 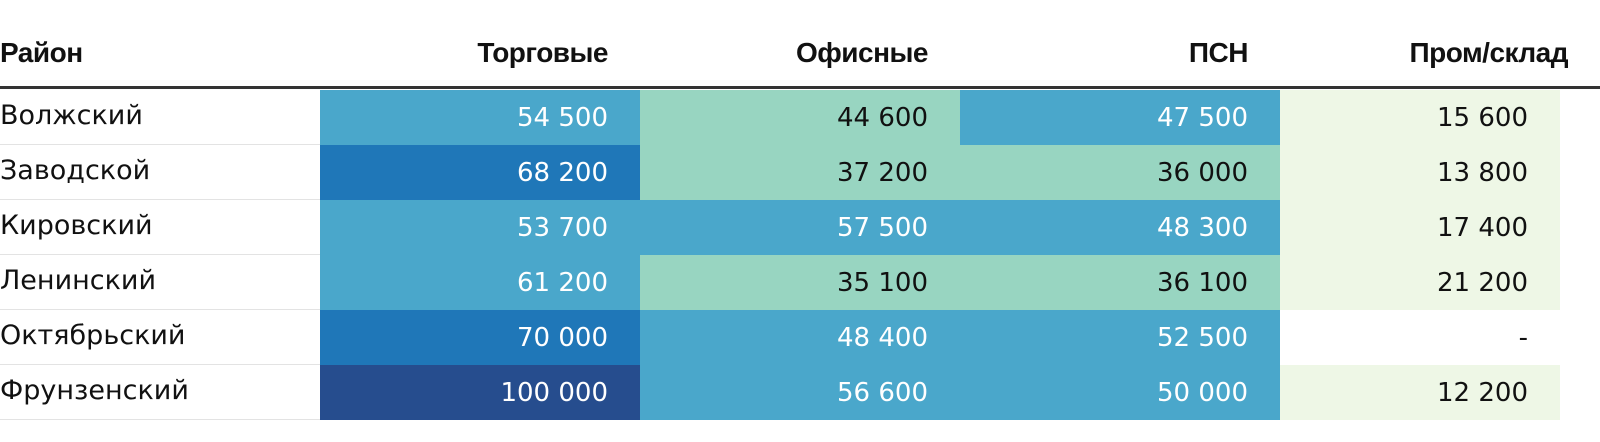 I want to click on district-name: Октябрьский, so click(x=93, y=335).